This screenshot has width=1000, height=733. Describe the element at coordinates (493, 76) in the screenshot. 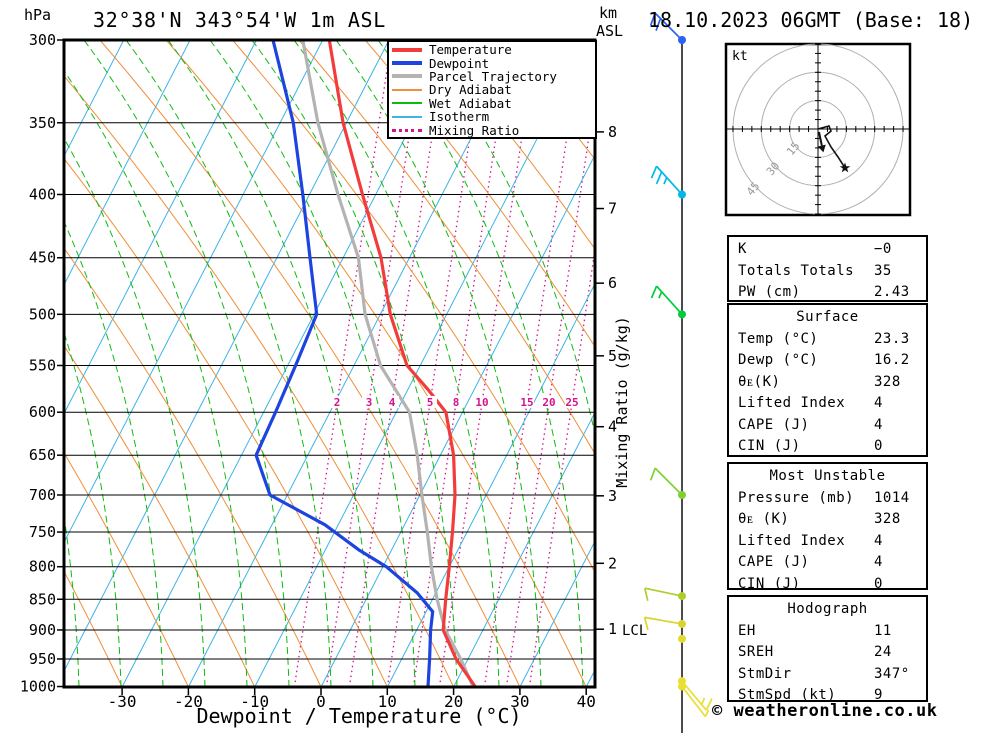

I see `legend-label: Parcel Trajectory` at that location.